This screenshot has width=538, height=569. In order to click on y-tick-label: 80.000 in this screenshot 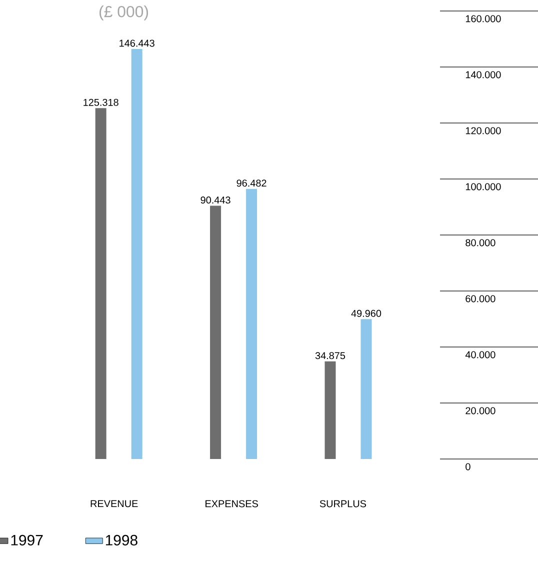, I will do `click(481, 242)`.